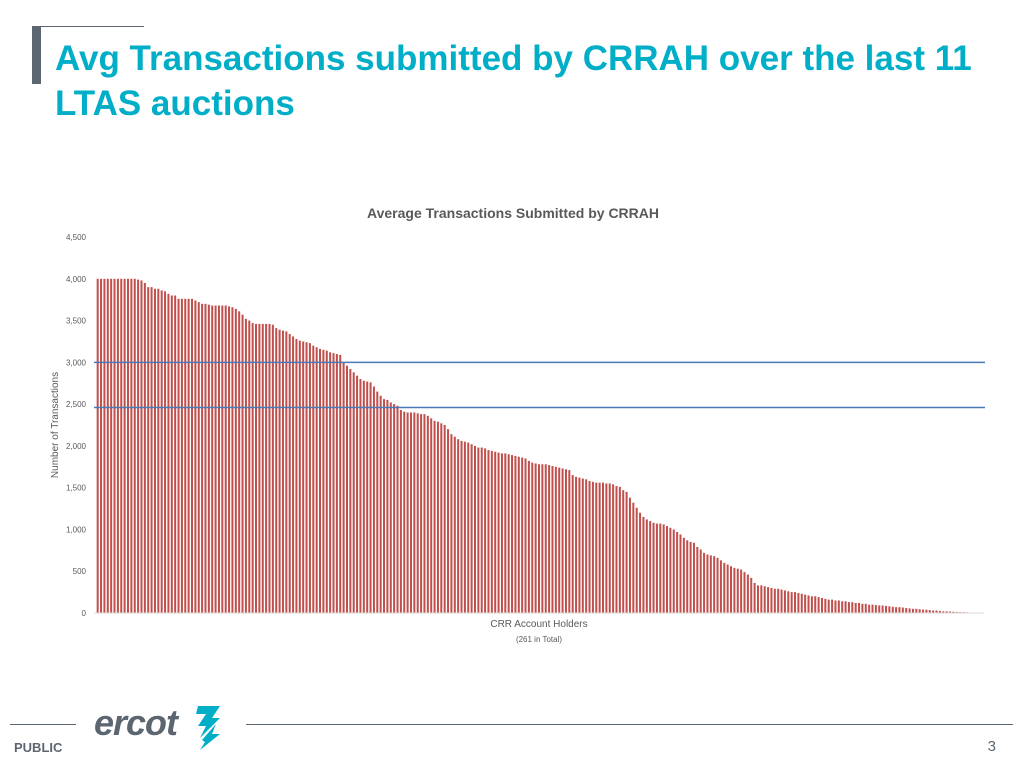 The width and height of the screenshot is (1024, 768). What do you see at coordinates (55, 425) in the screenshot?
I see `y-axis-label: Number of Transactions` at bounding box center [55, 425].